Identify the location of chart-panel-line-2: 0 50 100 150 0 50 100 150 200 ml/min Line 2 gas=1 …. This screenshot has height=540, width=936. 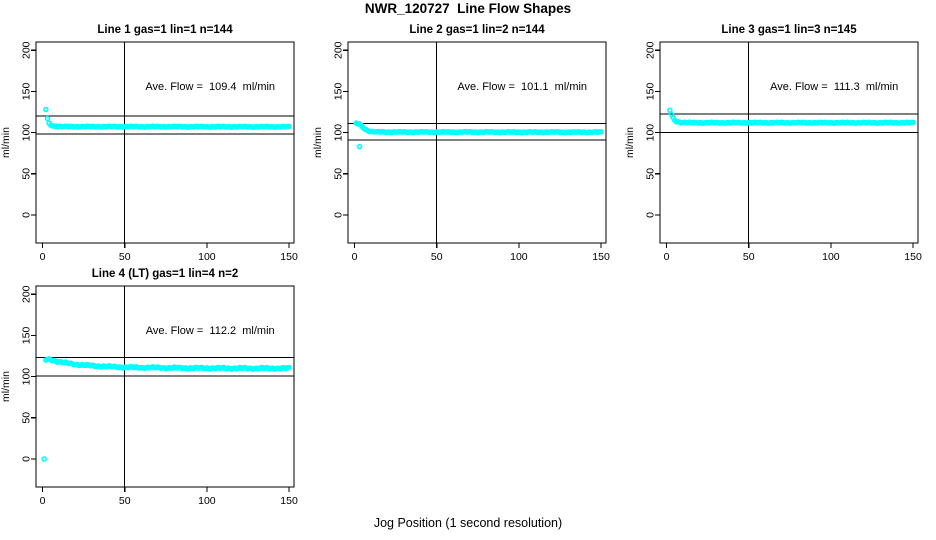
(461, 143).